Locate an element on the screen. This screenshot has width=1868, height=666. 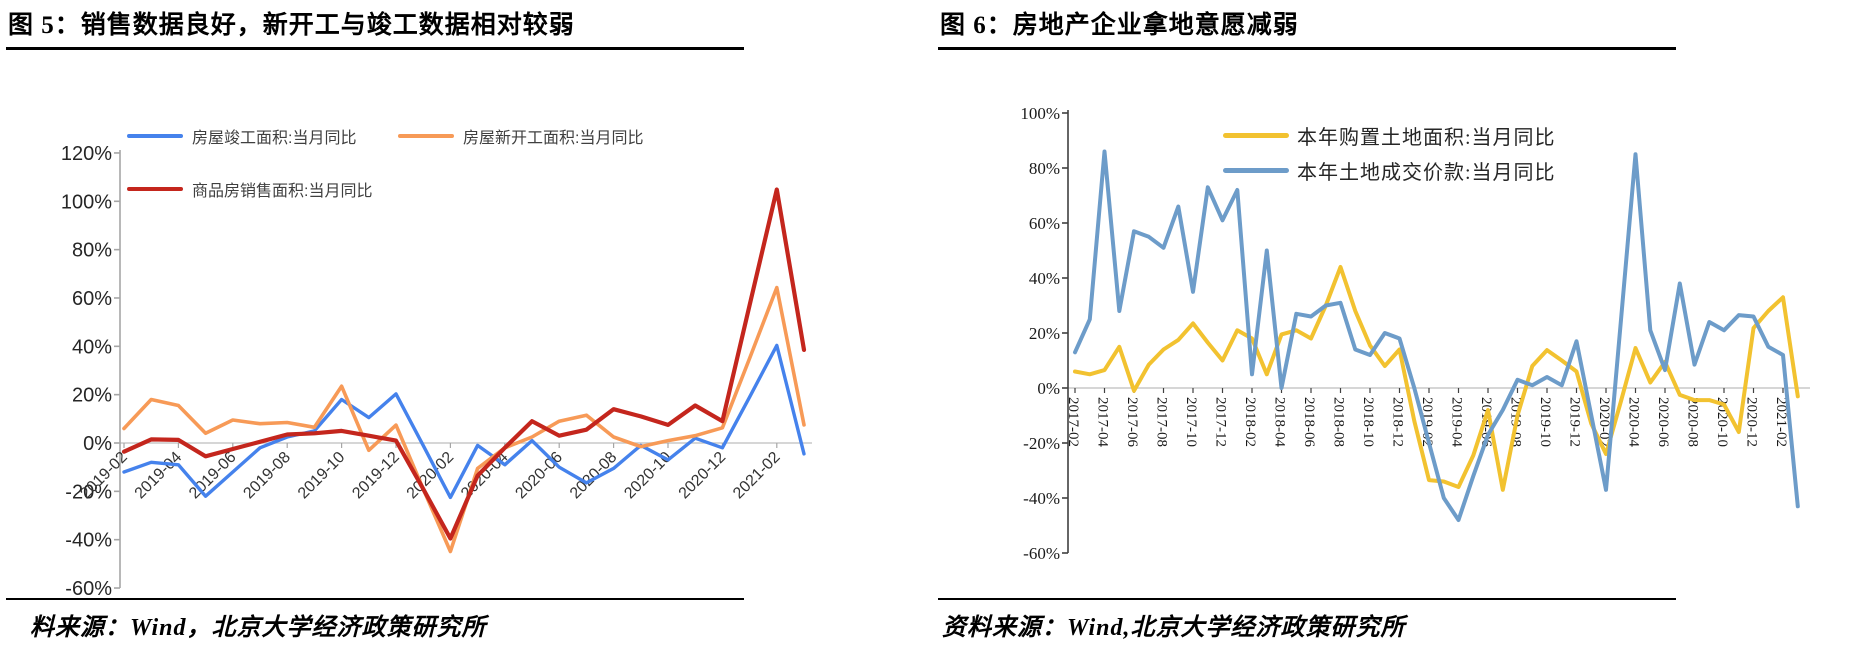
x-axis-tick-label: 2018-04 is located at coordinates (1280, 422).